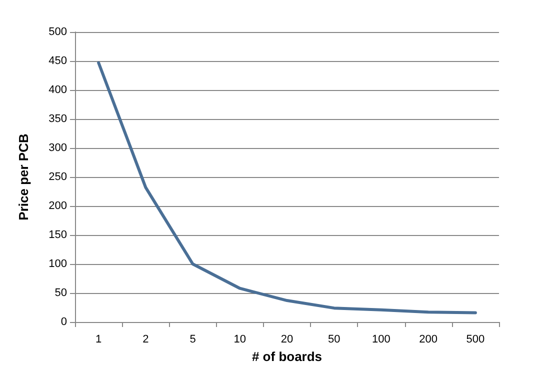 The image size is (540, 386). What do you see at coordinates (57, 206) in the screenshot?
I see `y-tick-label: 200` at bounding box center [57, 206].